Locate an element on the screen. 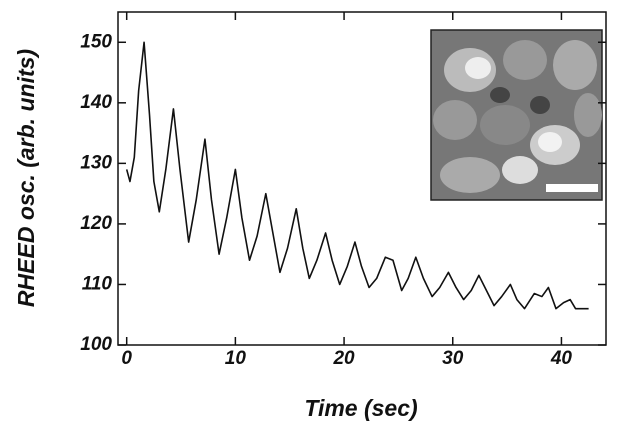 This screenshot has height=428, width=624. y-tick-label: 110 is located at coordinates (97, 283).